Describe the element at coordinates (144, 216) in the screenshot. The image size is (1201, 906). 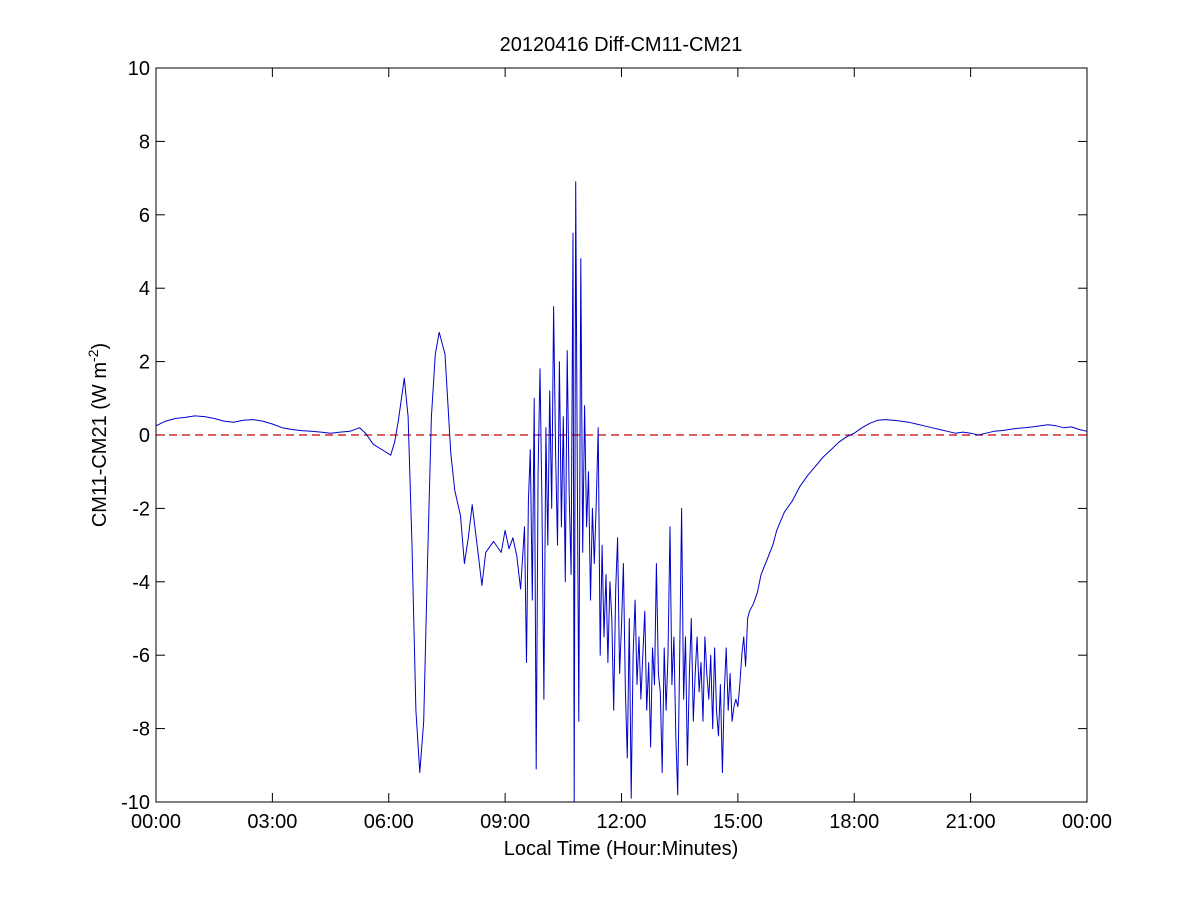
I see `y-tick-label: 6` at that location.